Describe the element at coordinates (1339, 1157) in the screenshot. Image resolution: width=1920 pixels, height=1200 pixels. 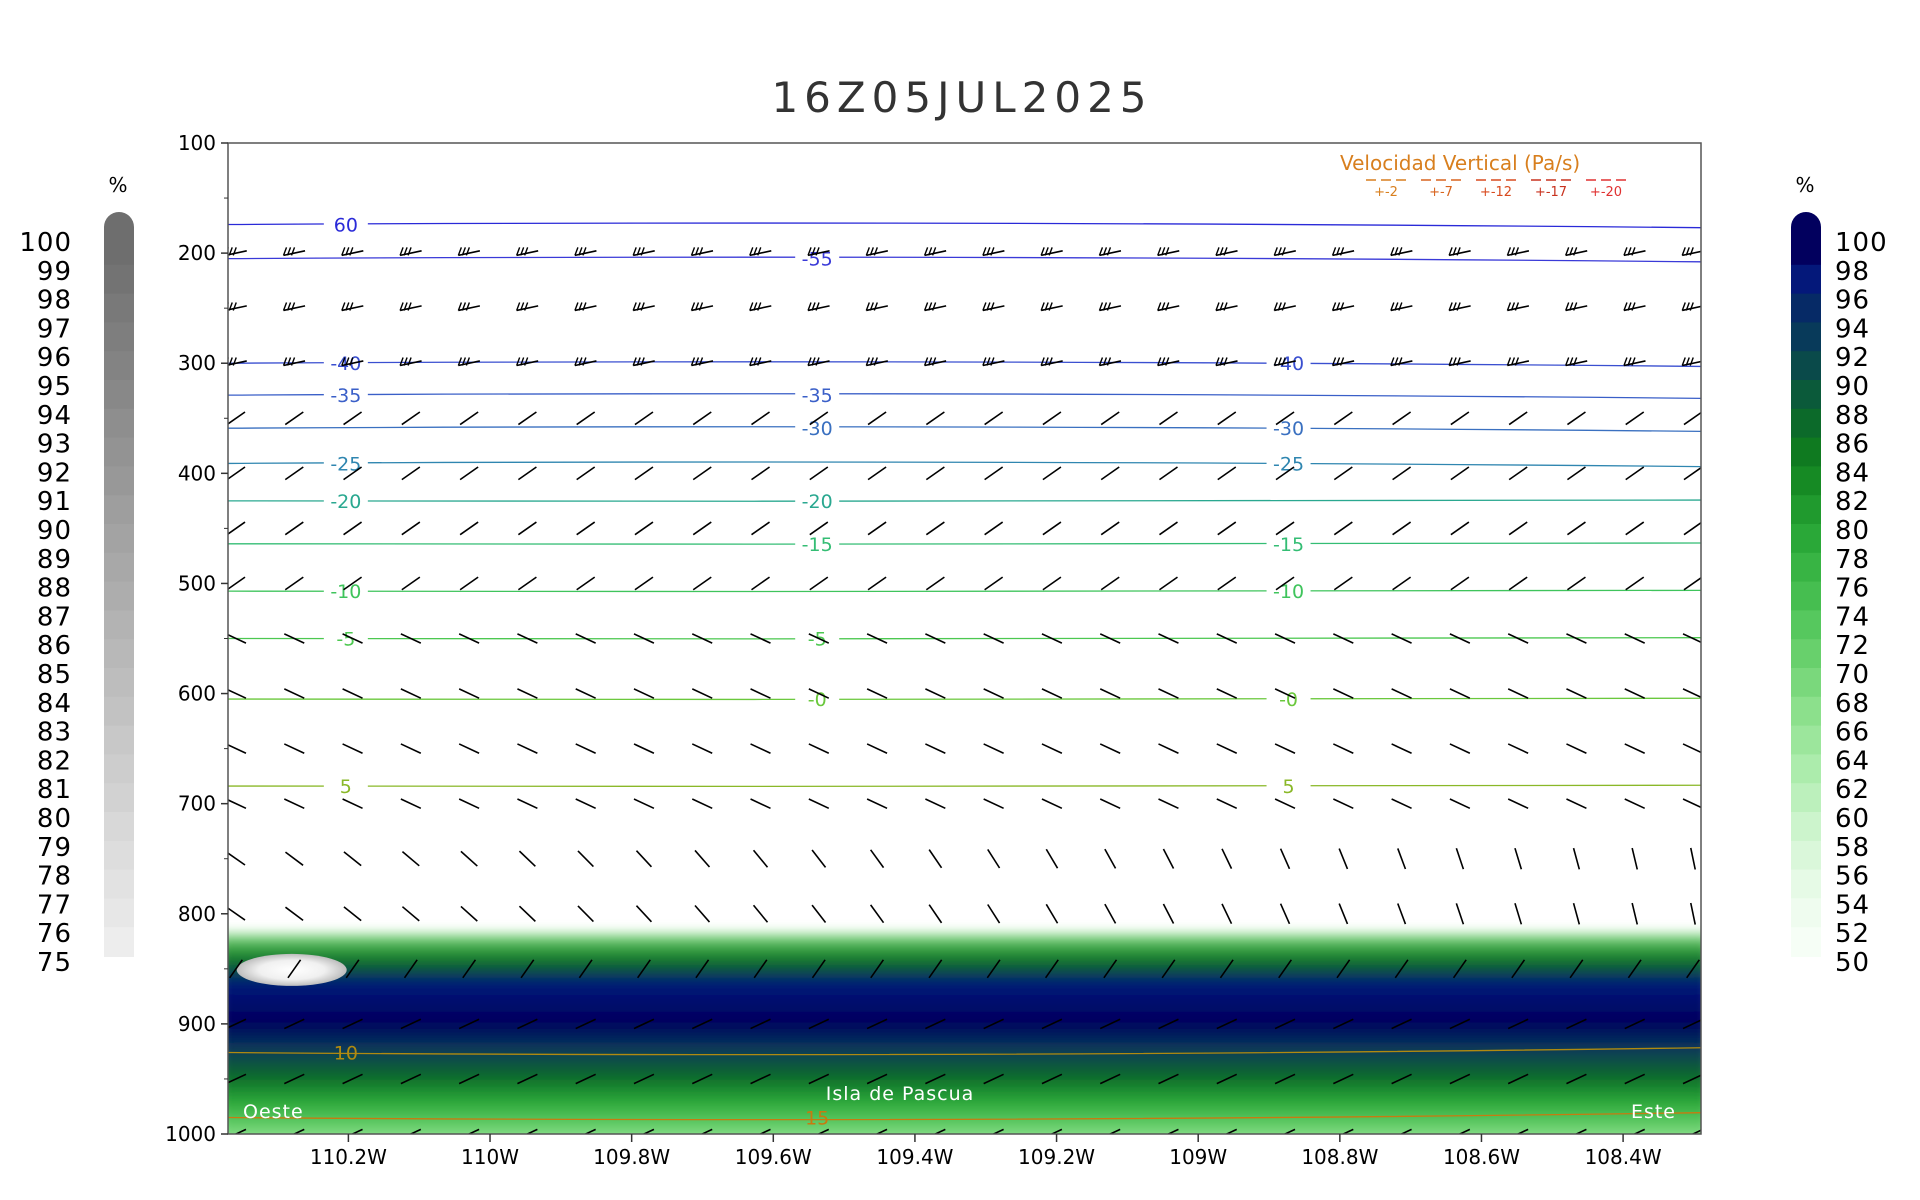
I see `x-tick-label: 108.8W` at that location.